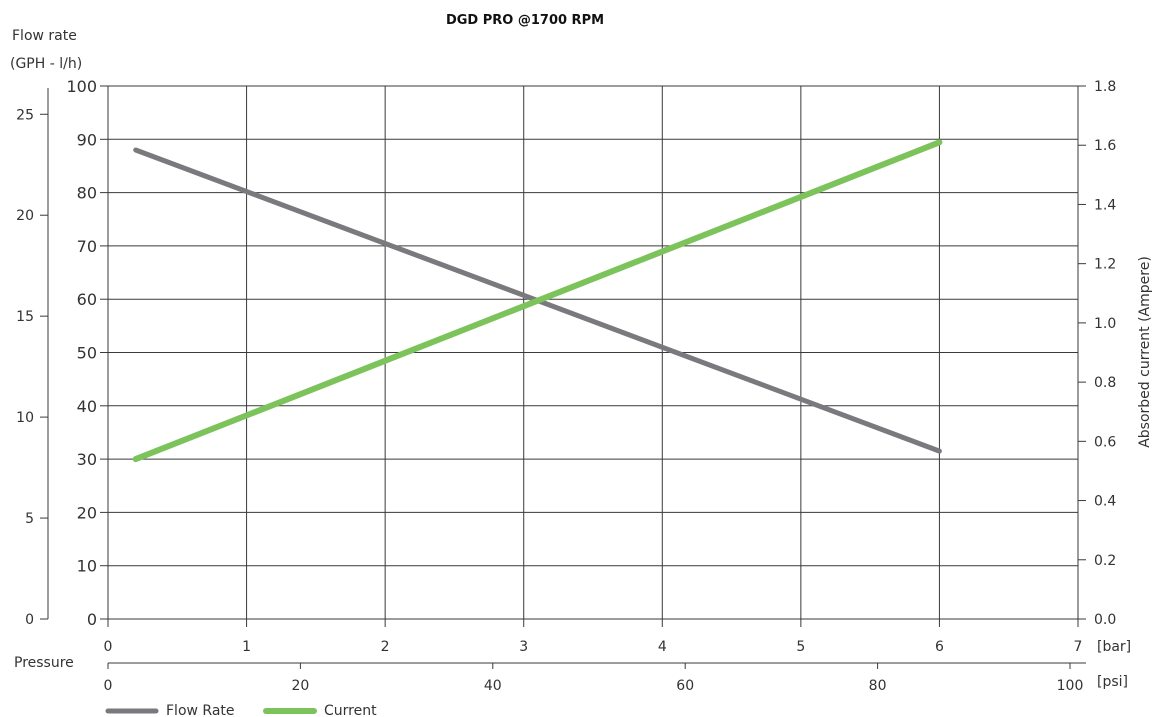 Image resolution: width=1158 pixels, height=717 pixels. Describe the element at coordinates (523, 647) in the screenshot. I see `bar-tick-label: 3` at that location.